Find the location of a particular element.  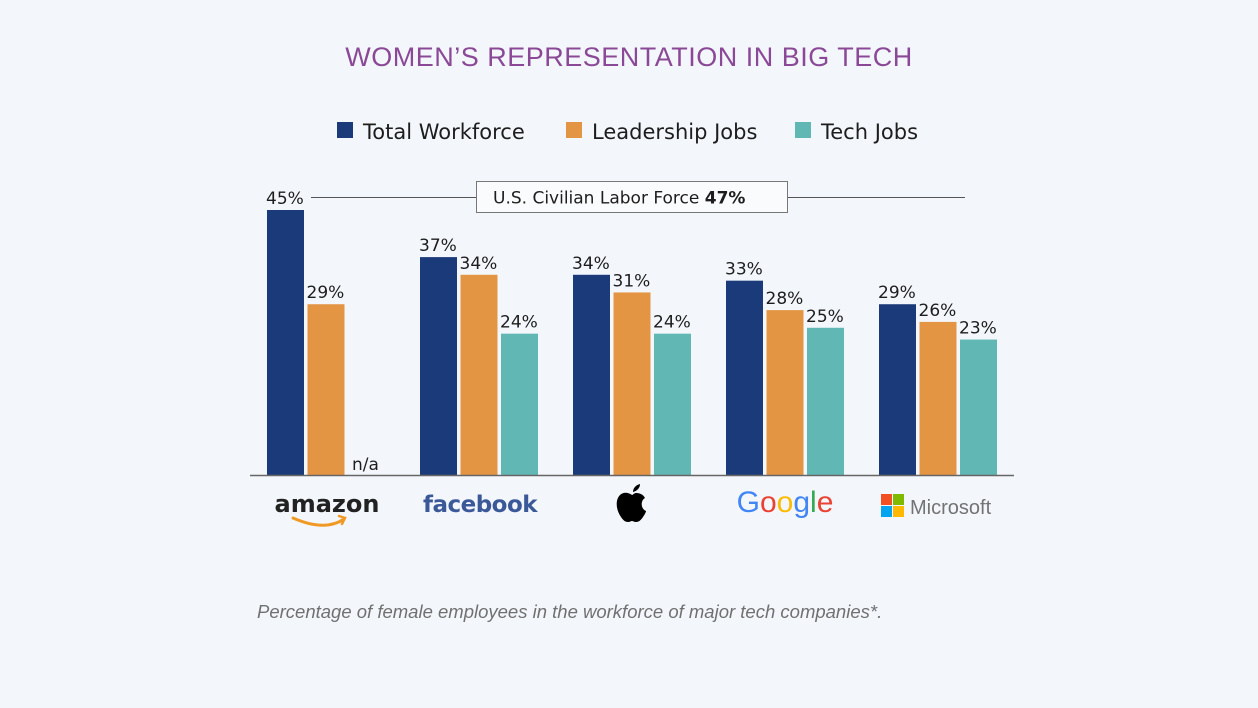

google-letter: g is located at coordinates (801, 502).